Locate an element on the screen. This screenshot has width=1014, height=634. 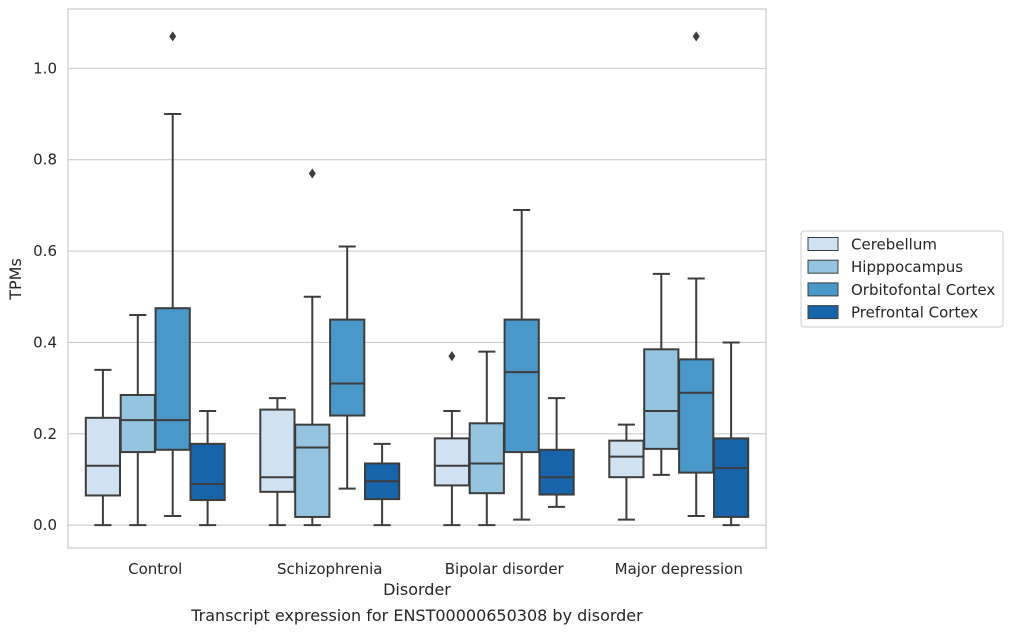
legend-label: Orbitofontal Cortex is located at coordinates (923, 290).